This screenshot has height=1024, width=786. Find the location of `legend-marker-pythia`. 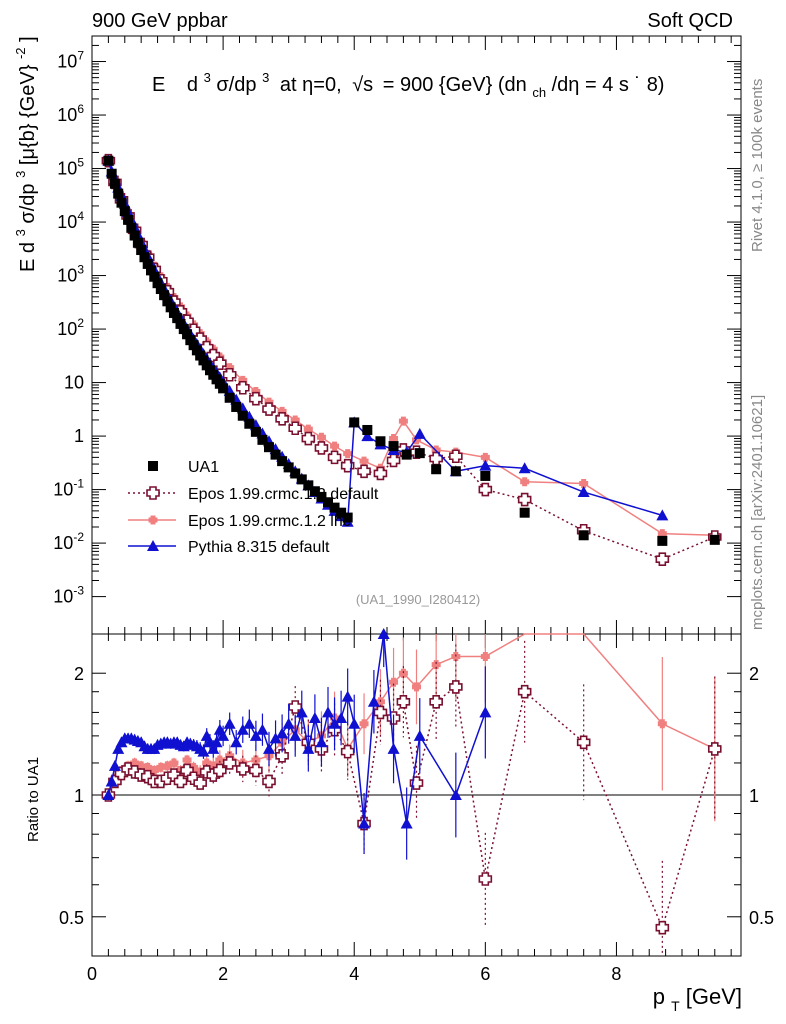

legend-marker-pythia is located at coordinates (153, 545).